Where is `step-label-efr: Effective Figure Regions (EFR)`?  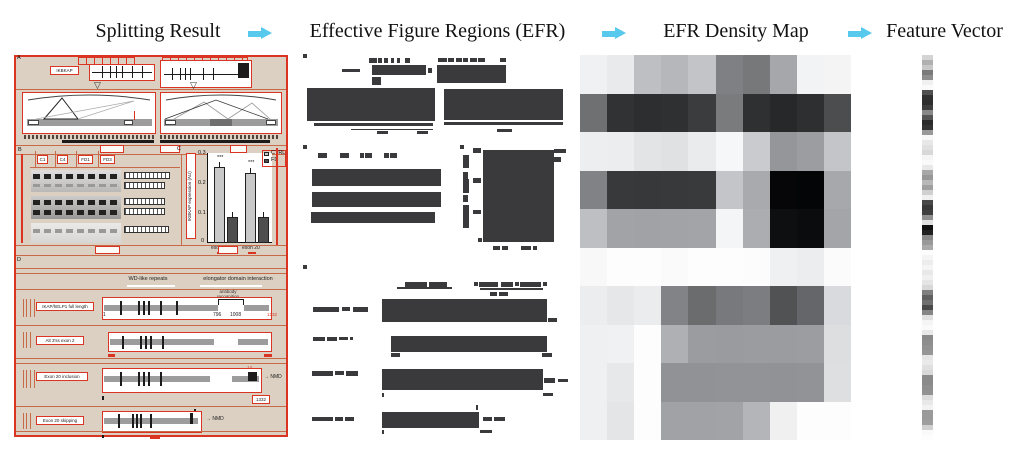
step-label-efr: Effective Figure Regions (EFR) is located at coordinates (437, 31).